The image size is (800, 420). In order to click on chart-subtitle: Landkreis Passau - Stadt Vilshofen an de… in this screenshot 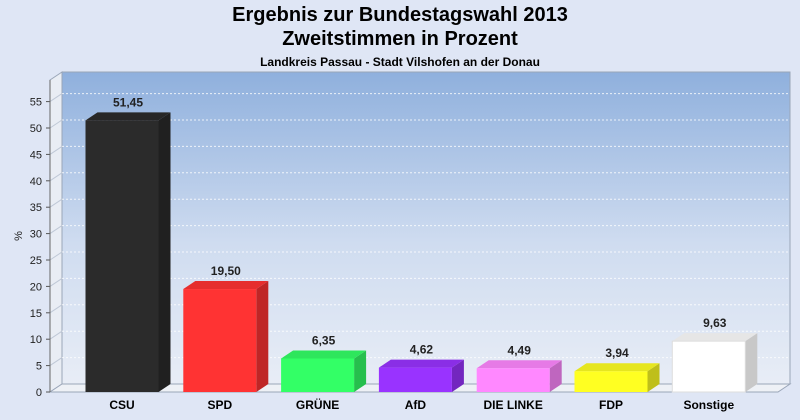, I will do `click(400, 62)`.